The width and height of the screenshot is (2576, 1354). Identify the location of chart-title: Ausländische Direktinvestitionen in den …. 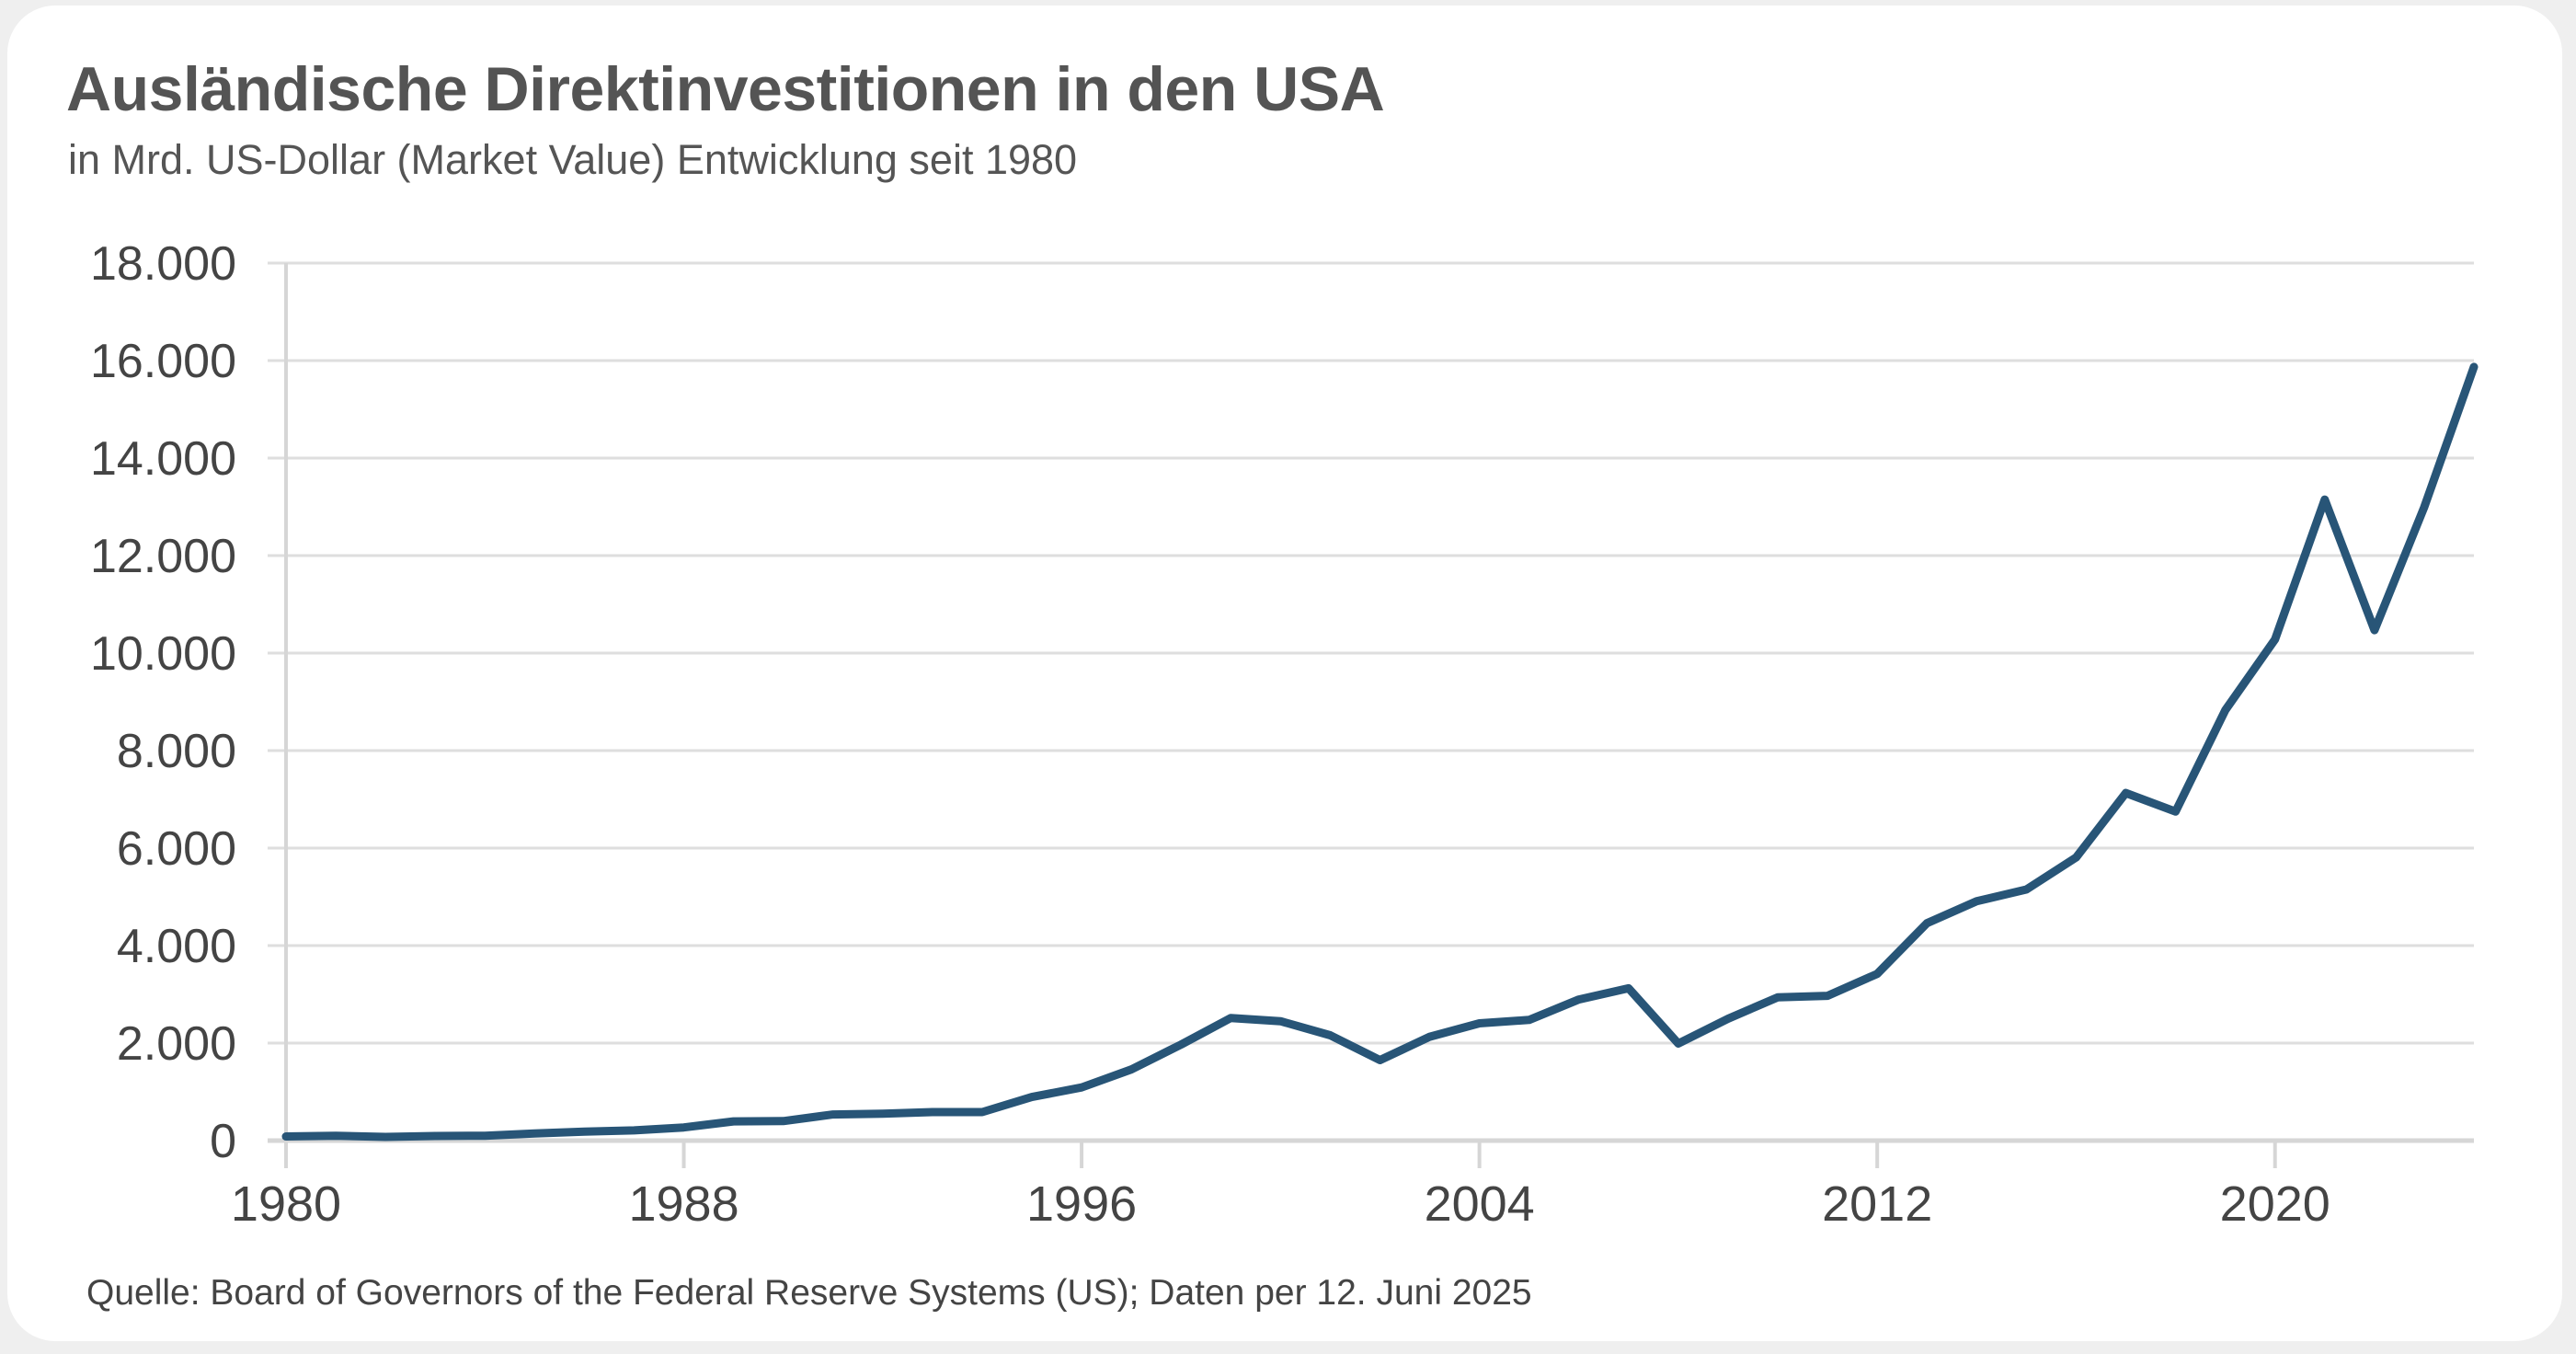
(726, 89).